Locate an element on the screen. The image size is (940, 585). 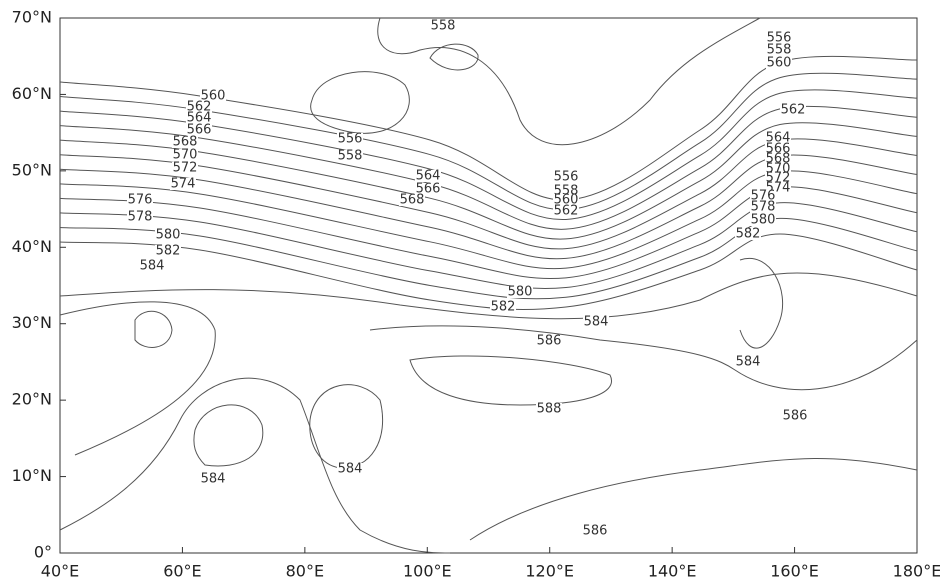
y-tick-label: 40°N is located at coordinates (32, 246).